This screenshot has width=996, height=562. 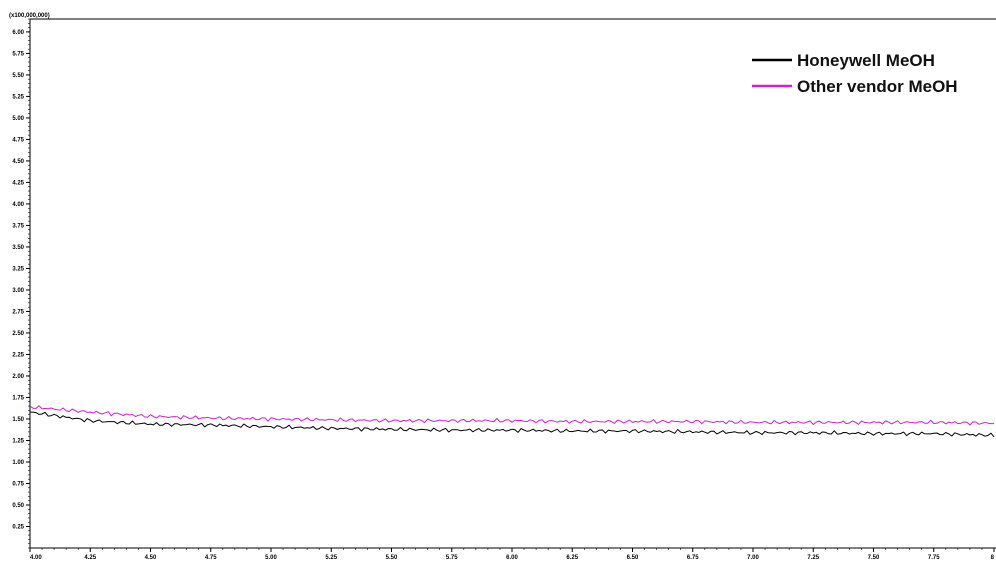 What do you see at coordinates (18, 420) in the screenshot?
I see `y-tick-label: 1.50` at bounding box center [18, 420].